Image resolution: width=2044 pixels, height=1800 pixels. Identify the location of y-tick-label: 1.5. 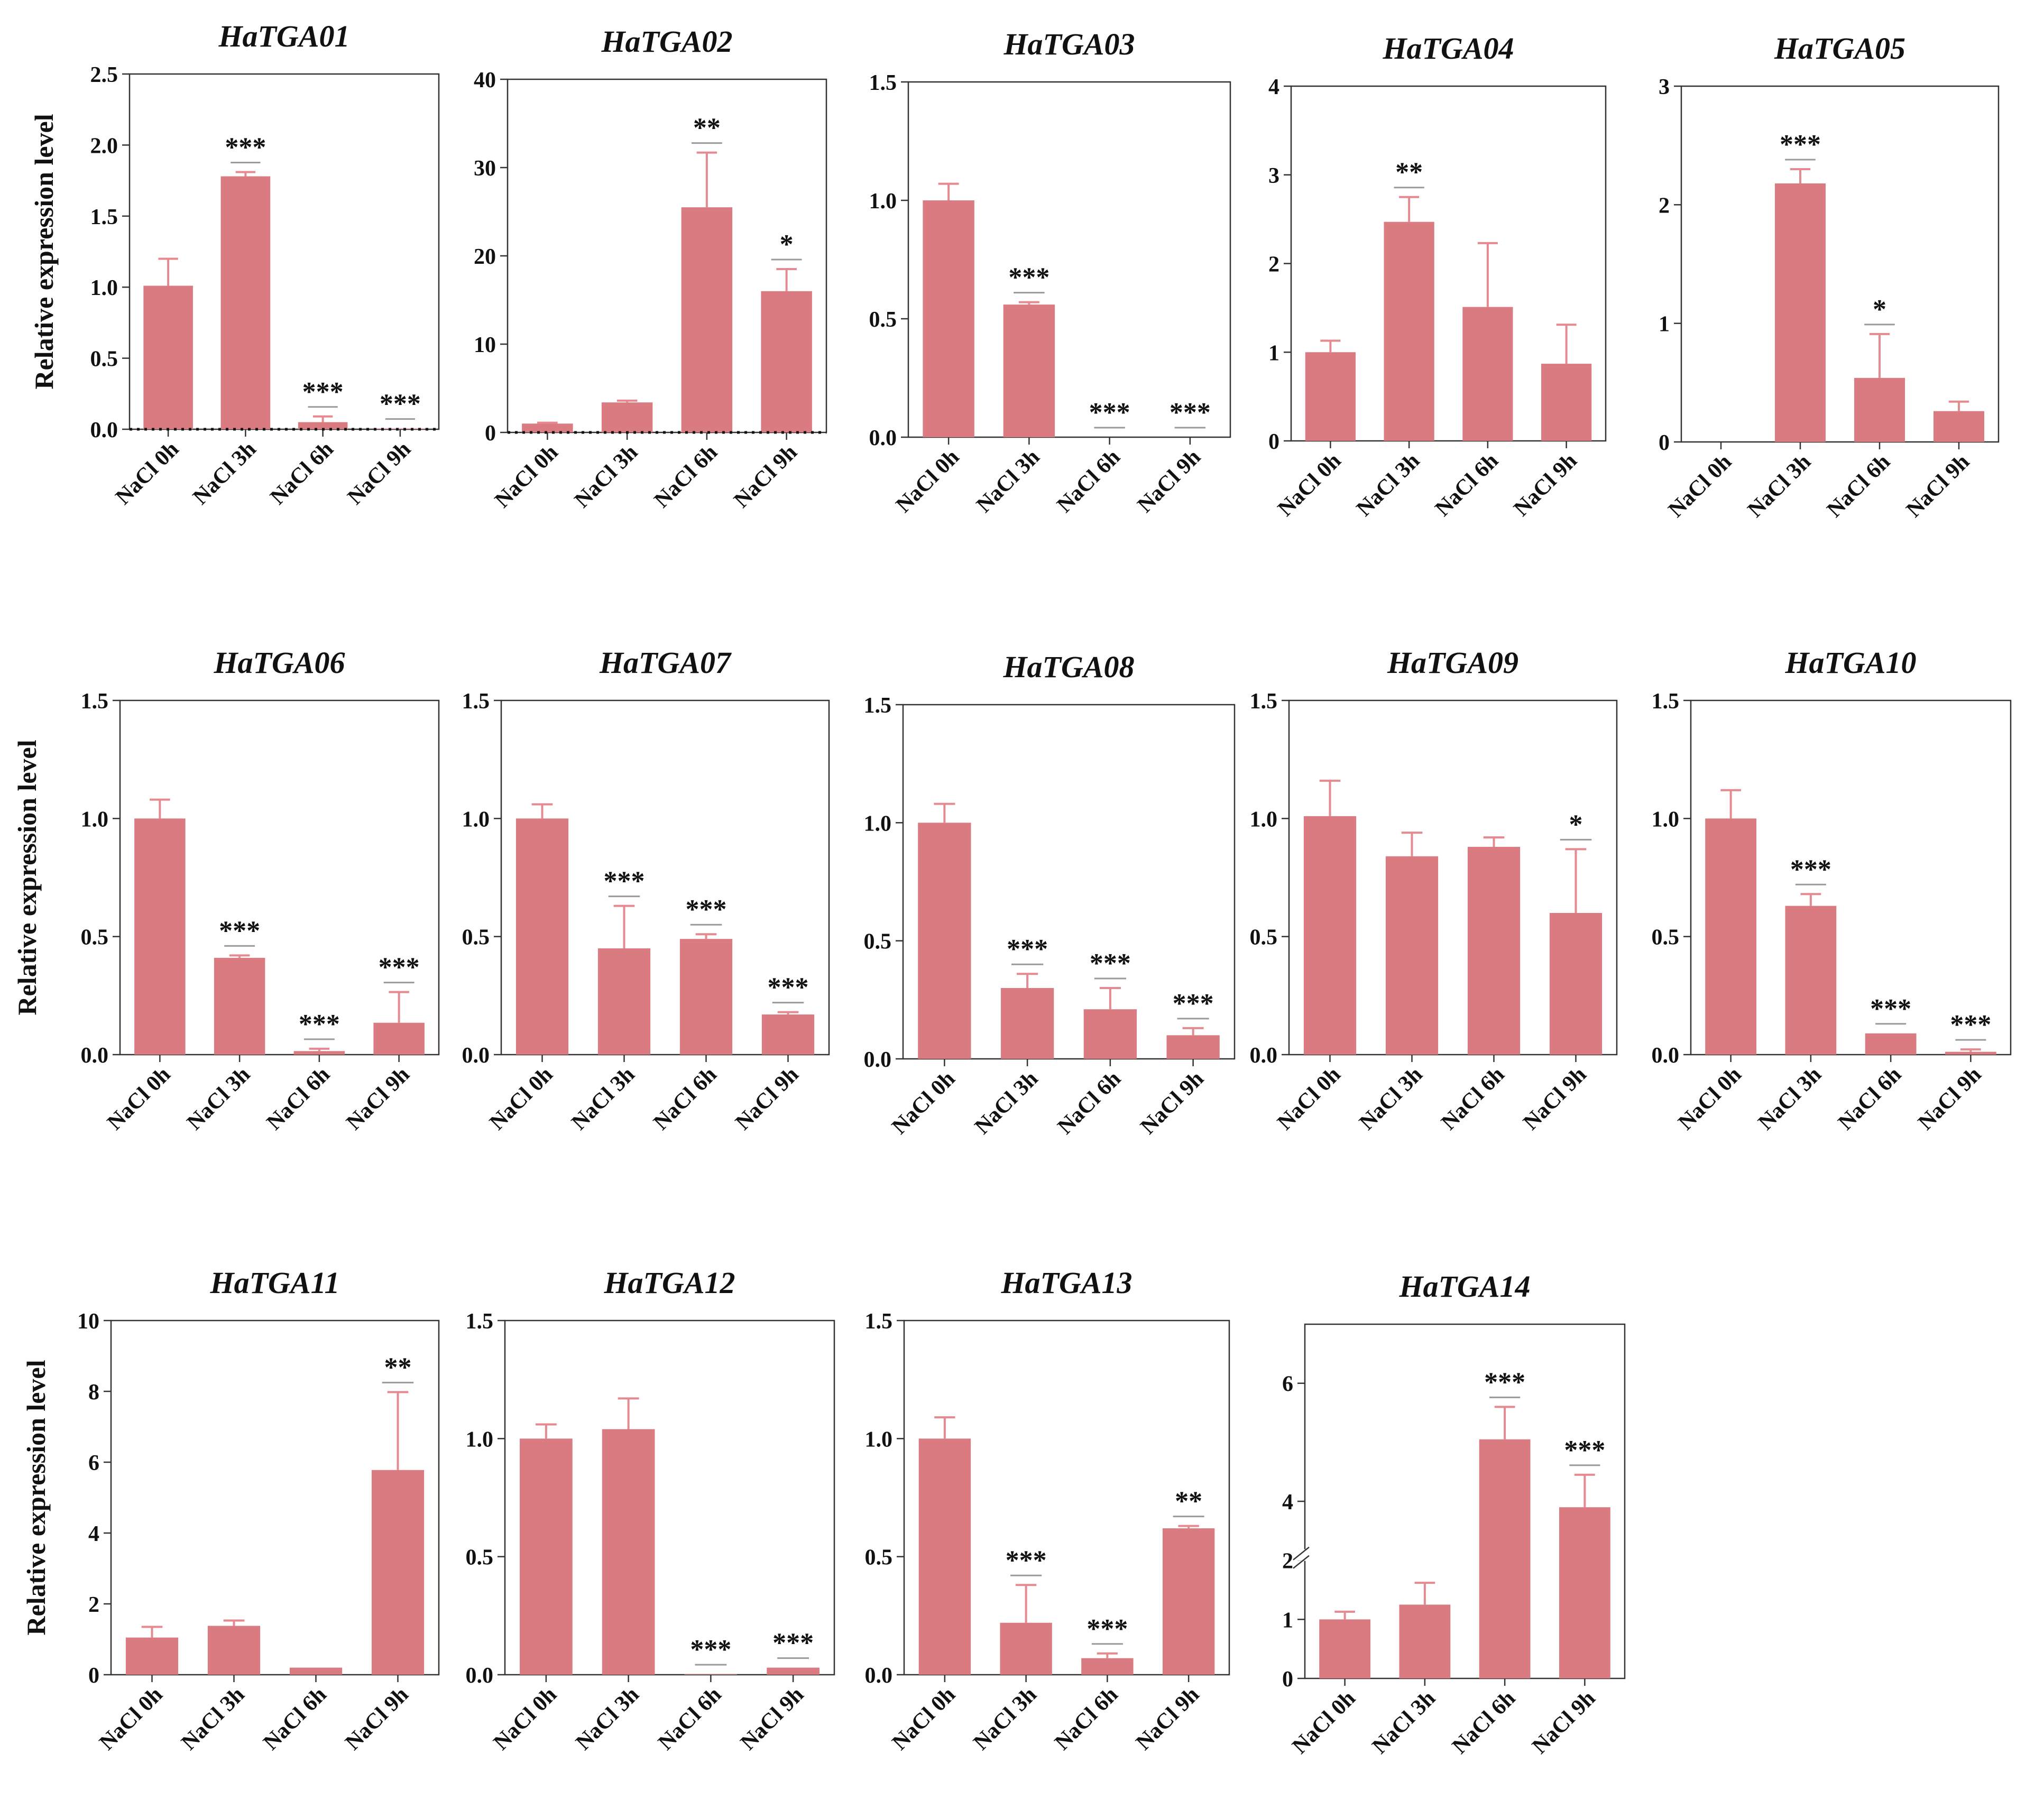
(879, 1321).